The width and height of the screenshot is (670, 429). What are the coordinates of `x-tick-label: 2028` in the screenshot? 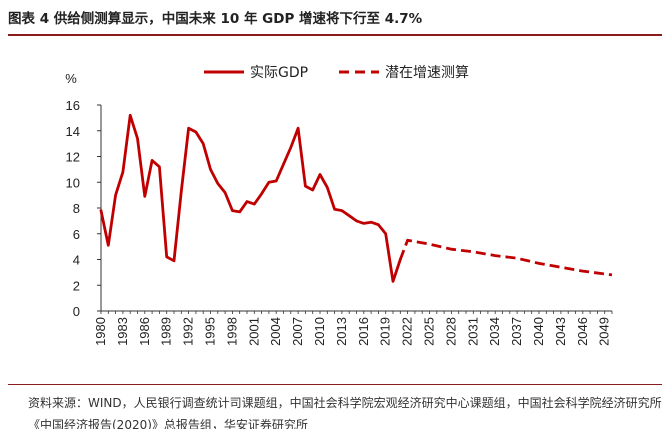 It's located at (450, 331).